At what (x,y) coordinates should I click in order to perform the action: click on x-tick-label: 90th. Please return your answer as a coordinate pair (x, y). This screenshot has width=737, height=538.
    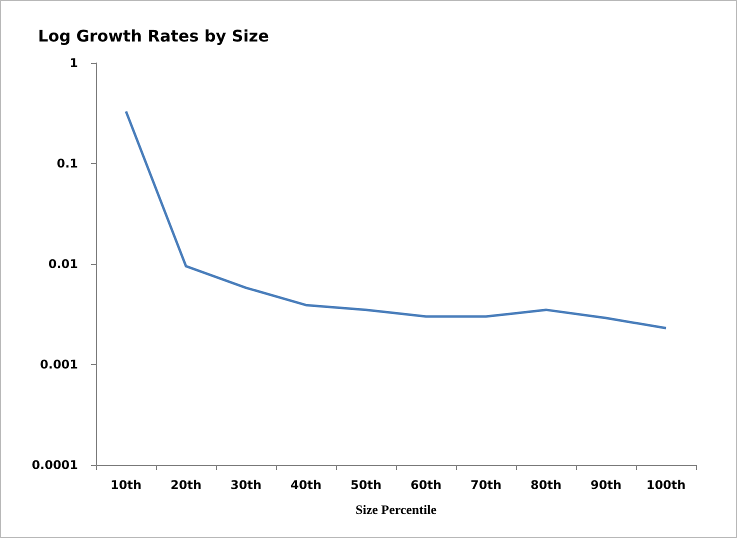
    Looking at the image, I should click on (606, 485).